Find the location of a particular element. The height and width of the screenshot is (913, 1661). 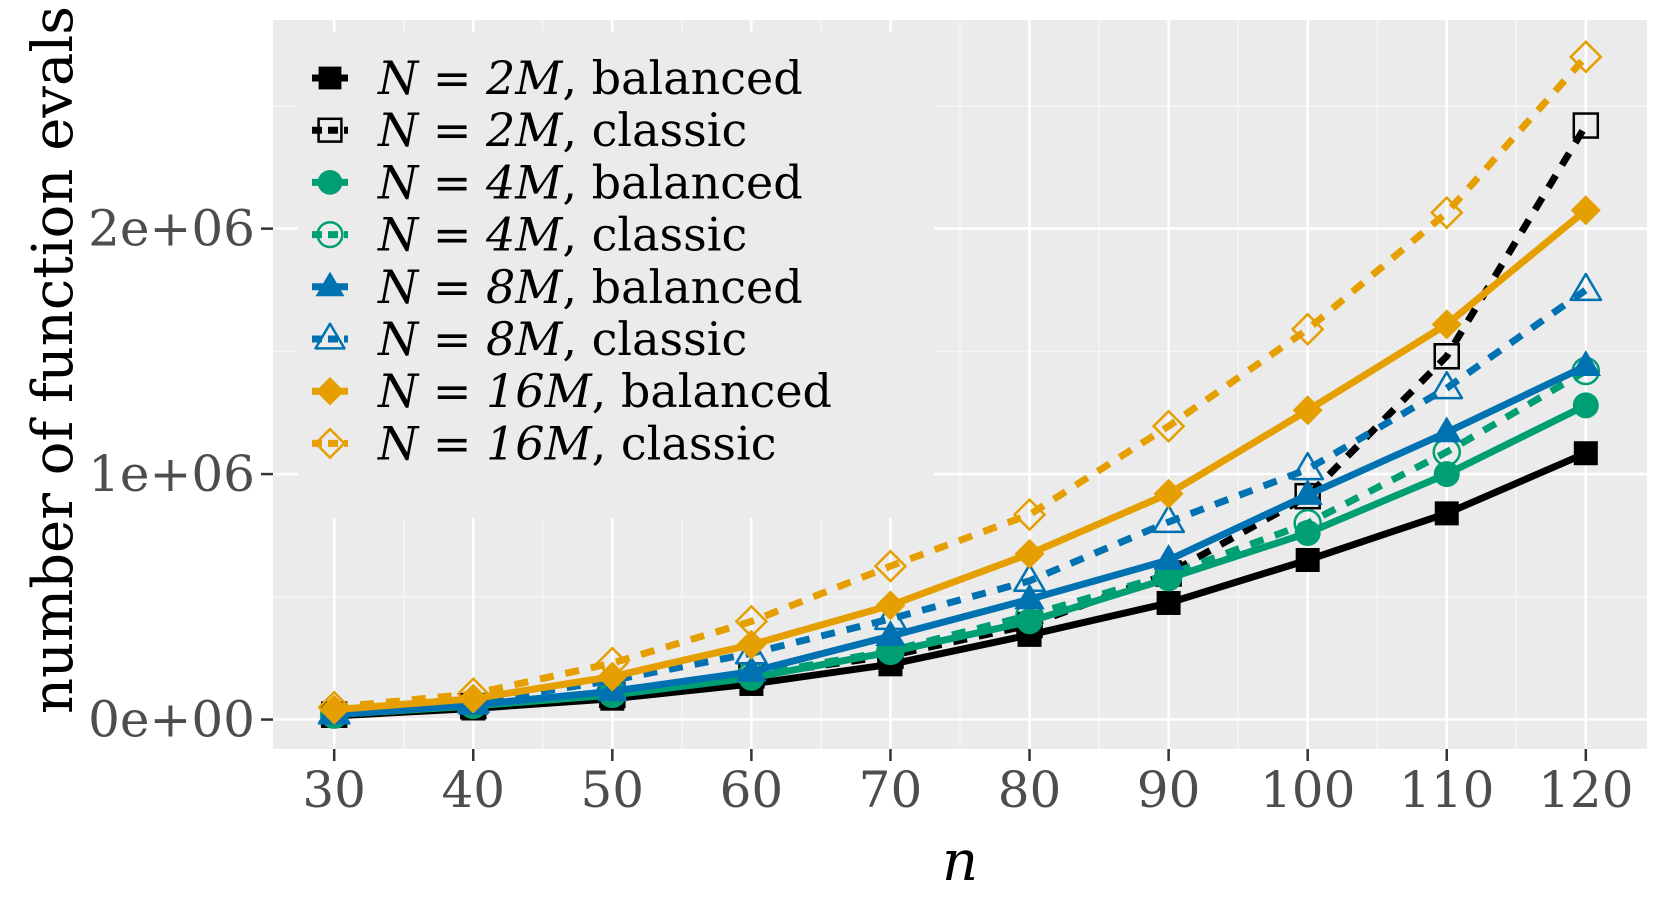

legend-item-5: N = 8M, classic is located at coordinates (529, 339).